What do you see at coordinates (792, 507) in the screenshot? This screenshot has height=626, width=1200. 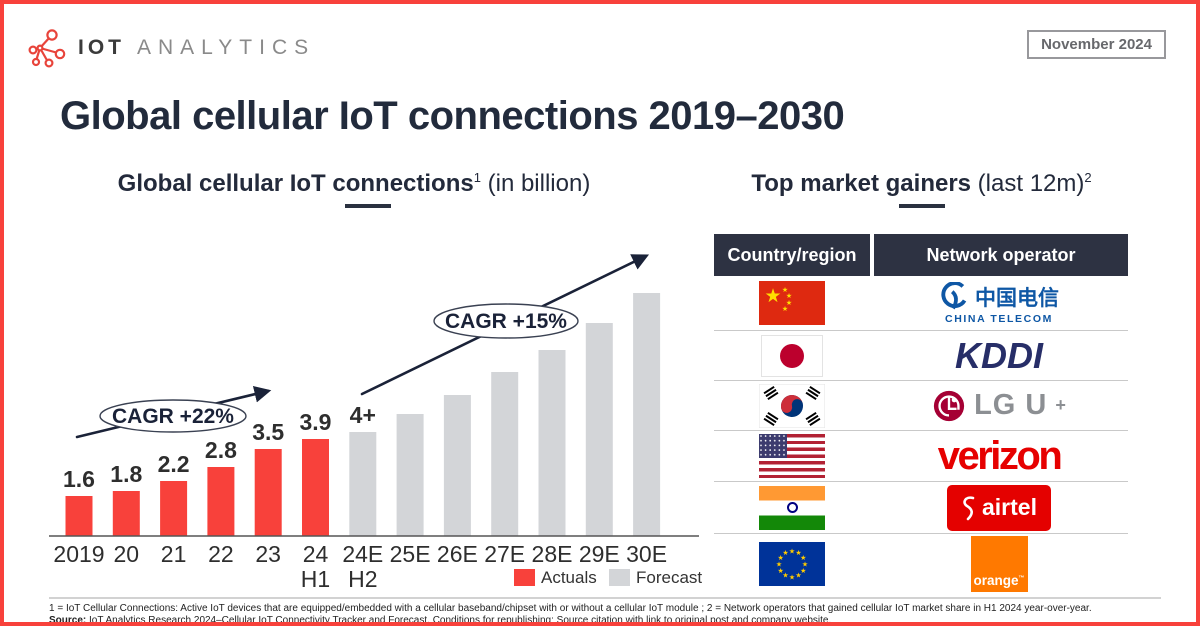 I see `flag-india-icon` at bounding box center [792, 507].